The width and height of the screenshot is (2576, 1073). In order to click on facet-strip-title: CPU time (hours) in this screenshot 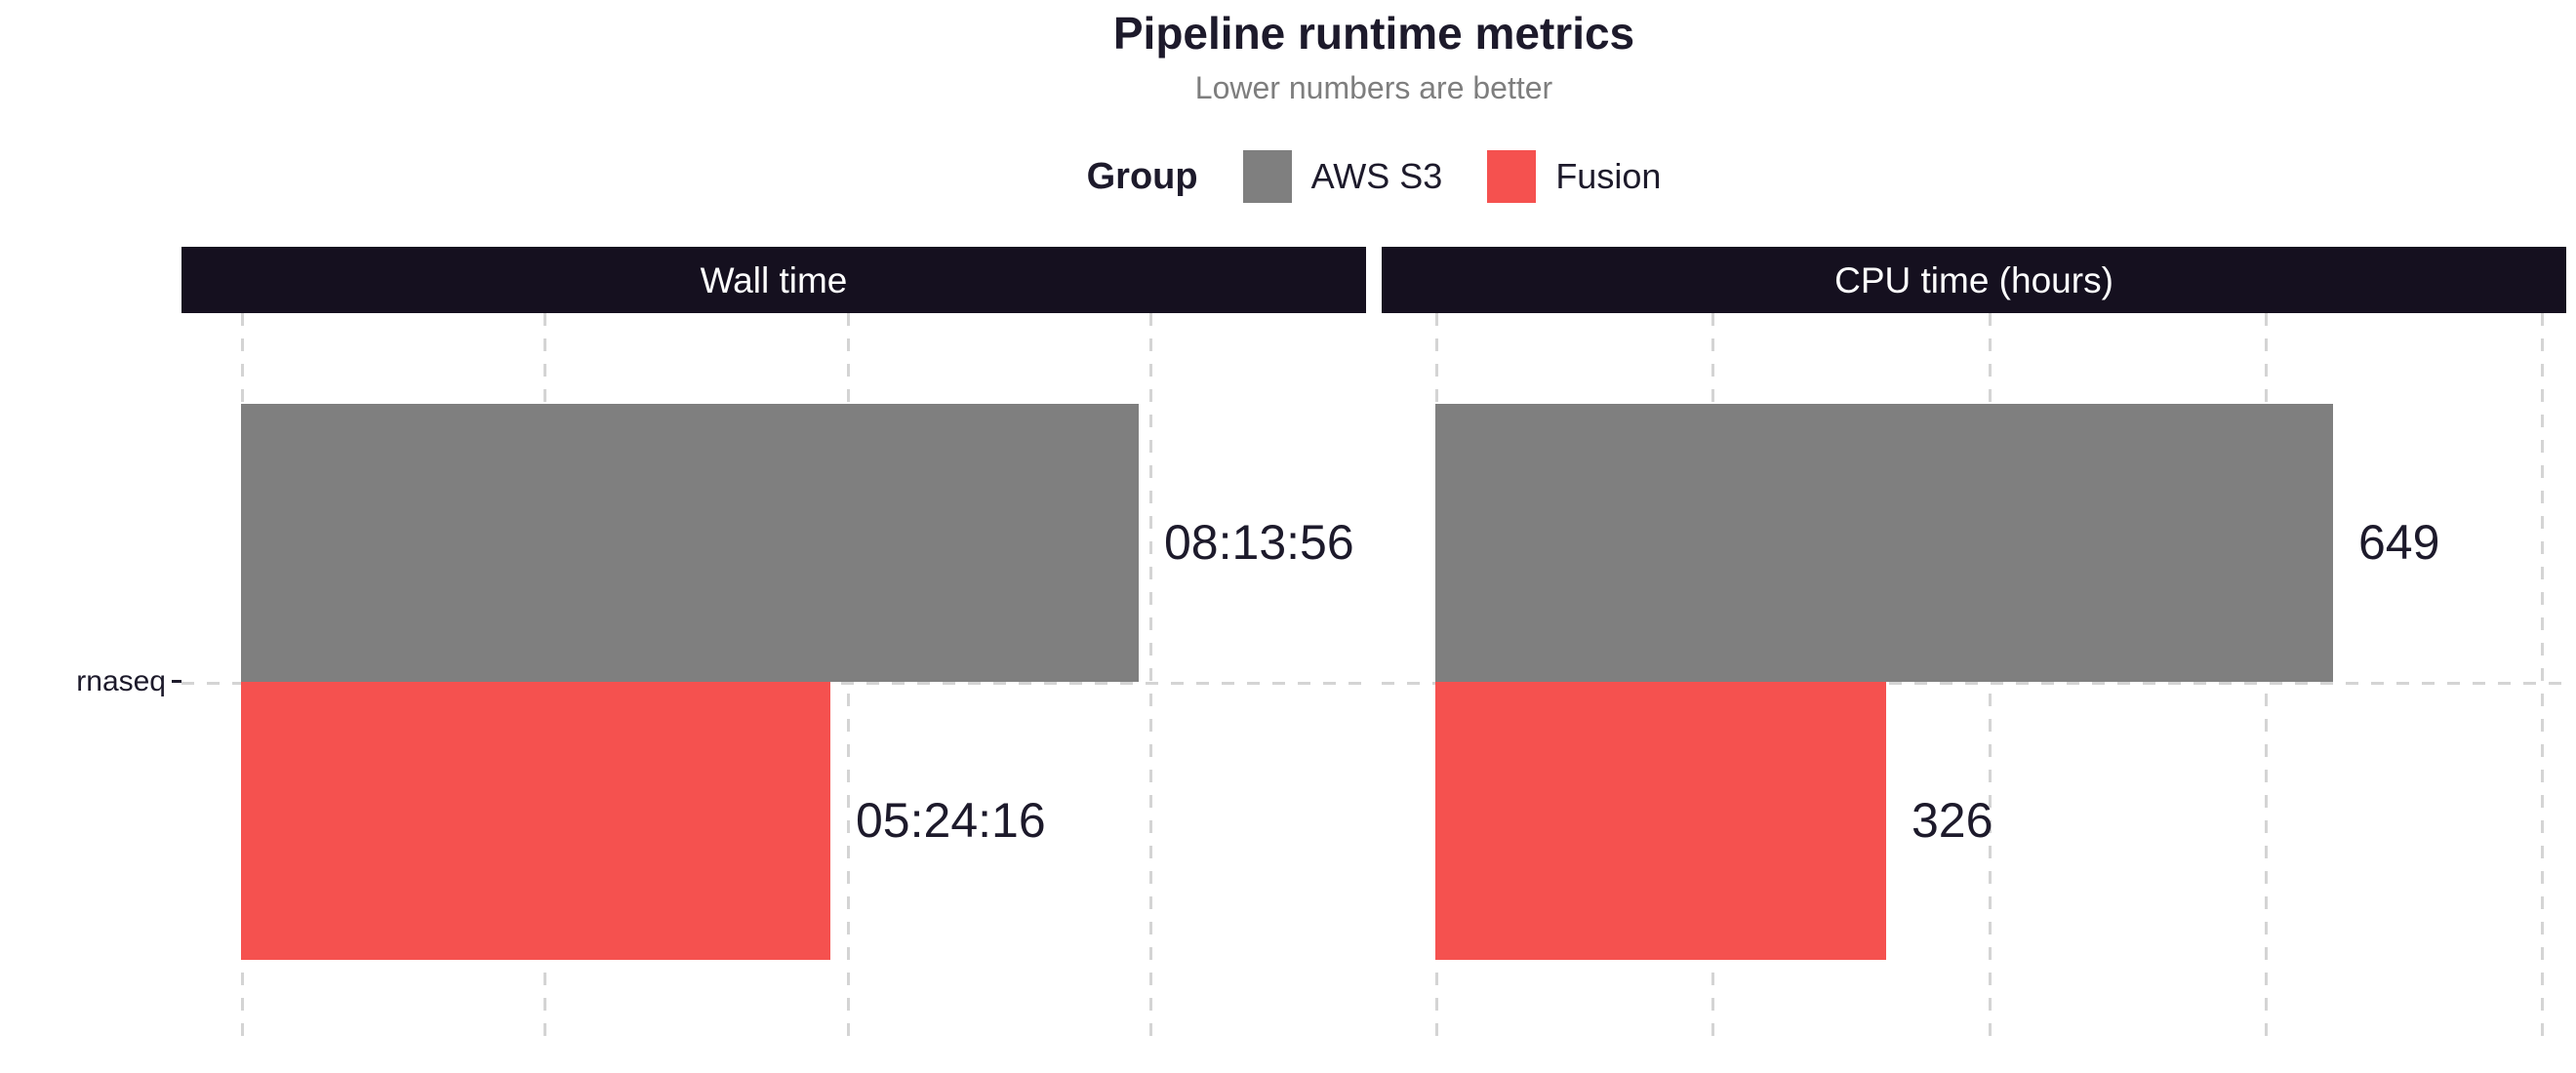, I will do `click(1973, 280)`.